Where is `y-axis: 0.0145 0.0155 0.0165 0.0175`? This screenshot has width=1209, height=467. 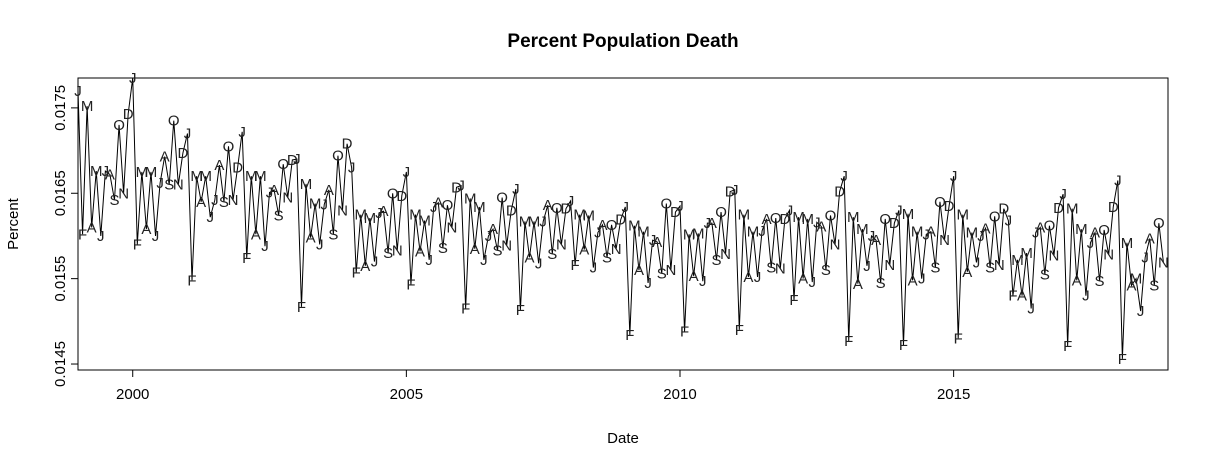
y-axis: 0.0145 0.0155 0.0165 0.0175 is located at coordinates (65, 236).